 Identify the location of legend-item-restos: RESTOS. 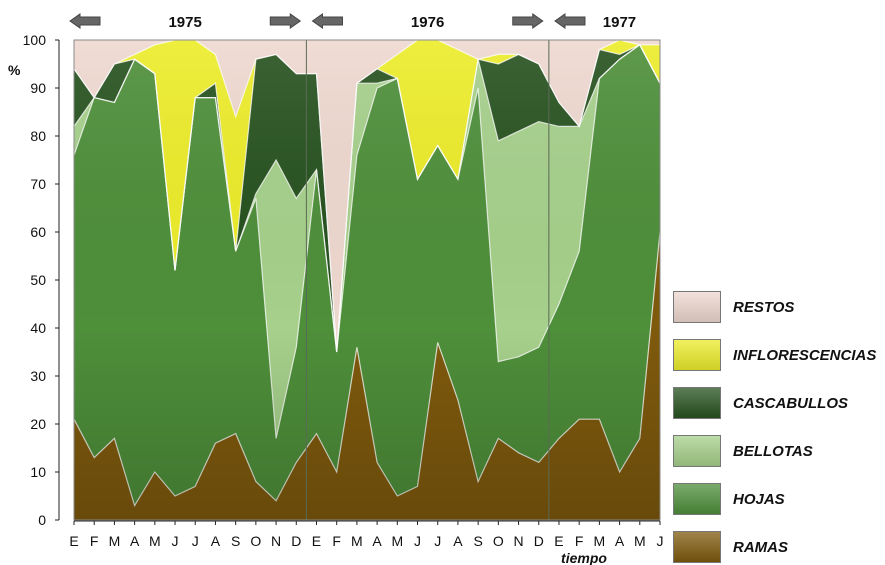
(733, 307).